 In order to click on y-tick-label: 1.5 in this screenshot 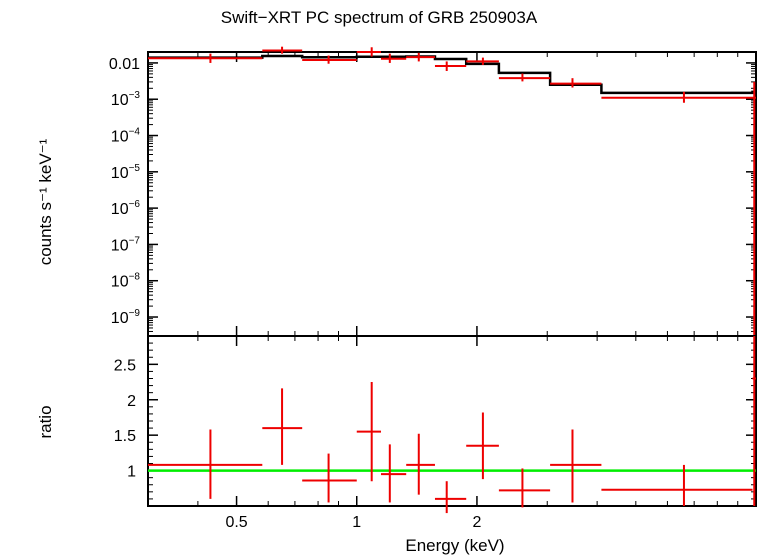, I will do `click(125, 436)`.